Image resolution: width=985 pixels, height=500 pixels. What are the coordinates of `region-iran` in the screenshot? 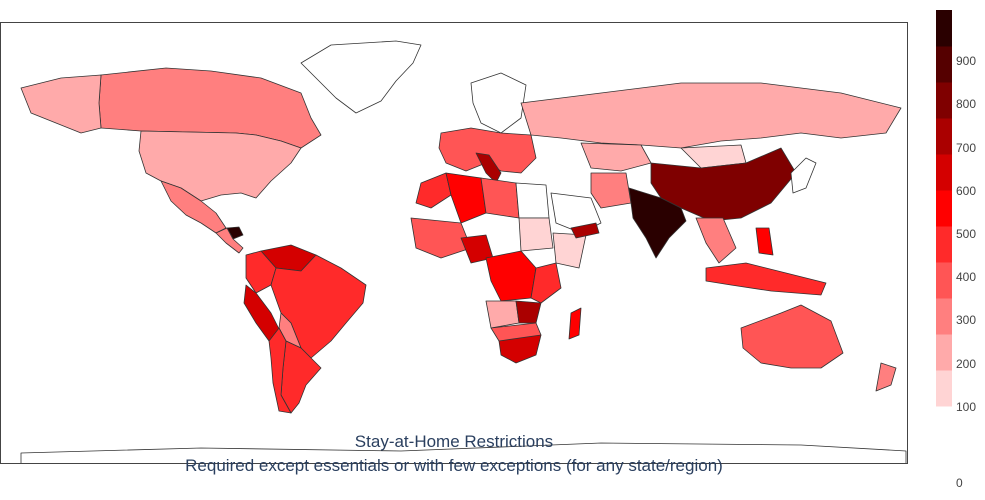 It's located at (611, 190).